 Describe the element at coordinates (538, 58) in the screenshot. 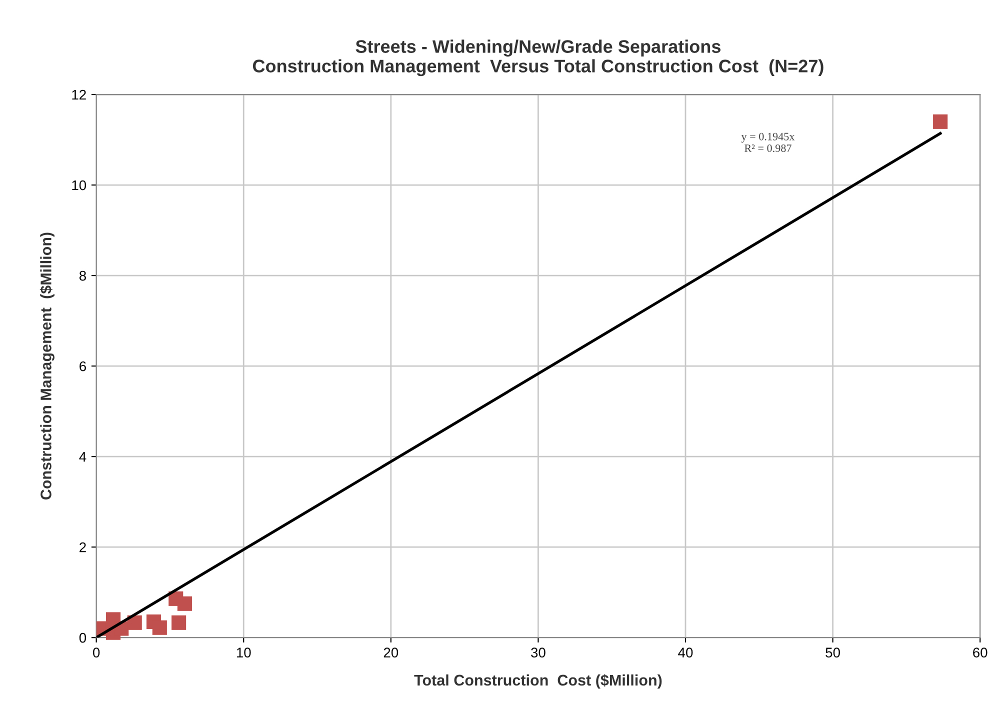

I see `chart-title: Streets - Widening/New/Grade Separations Construction Management Versus Total Construction Cost (N=27)` at that location.